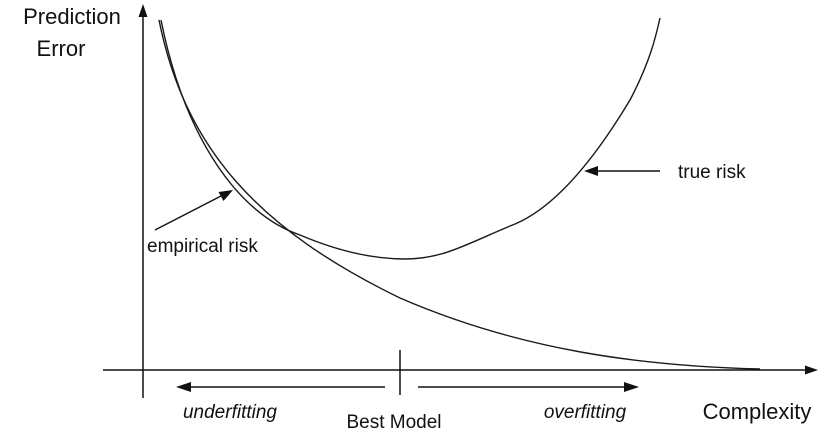  What do you see at coordinates (712, 172) in the screenshot?
I see `true-risk-label: true risk` at bounding box center [712, 172].